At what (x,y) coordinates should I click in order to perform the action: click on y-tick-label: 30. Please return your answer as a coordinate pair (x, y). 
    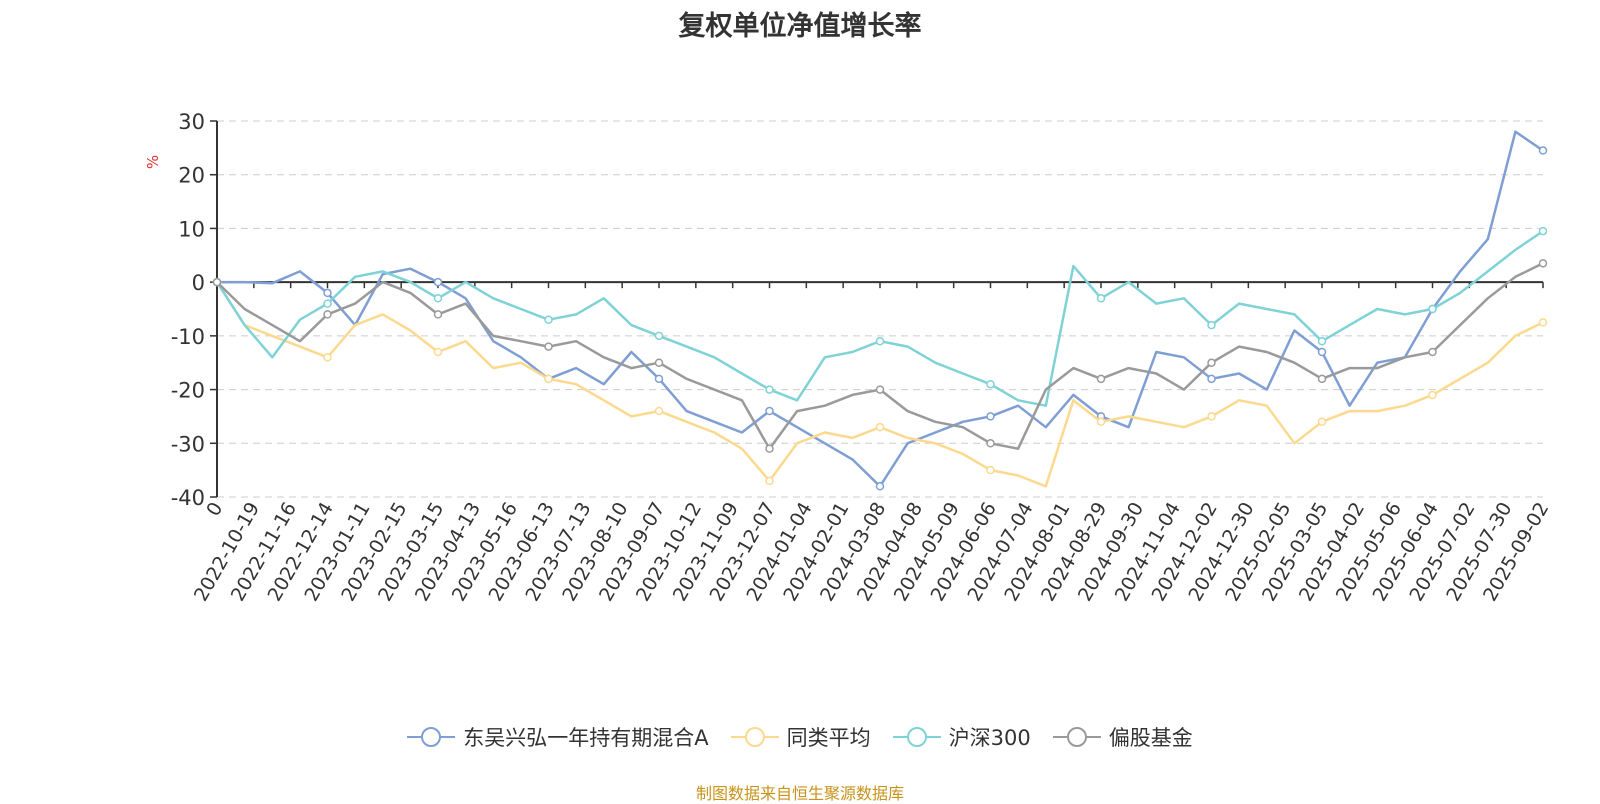
    Looking at the image, I should click on (191, 122).